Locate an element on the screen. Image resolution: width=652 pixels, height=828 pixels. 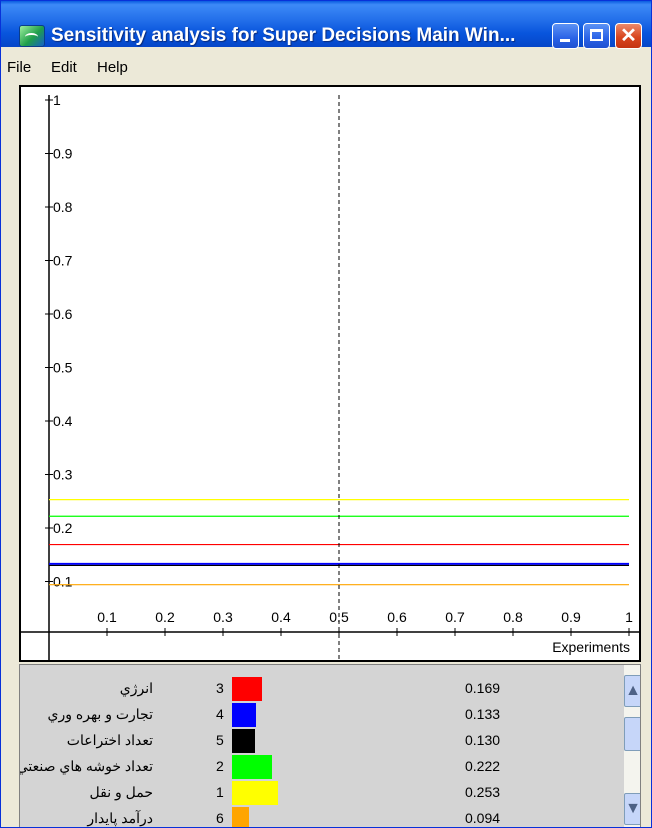
legend-criterion-name: تجارت و بهره وري is located at coordinates (100, 714).